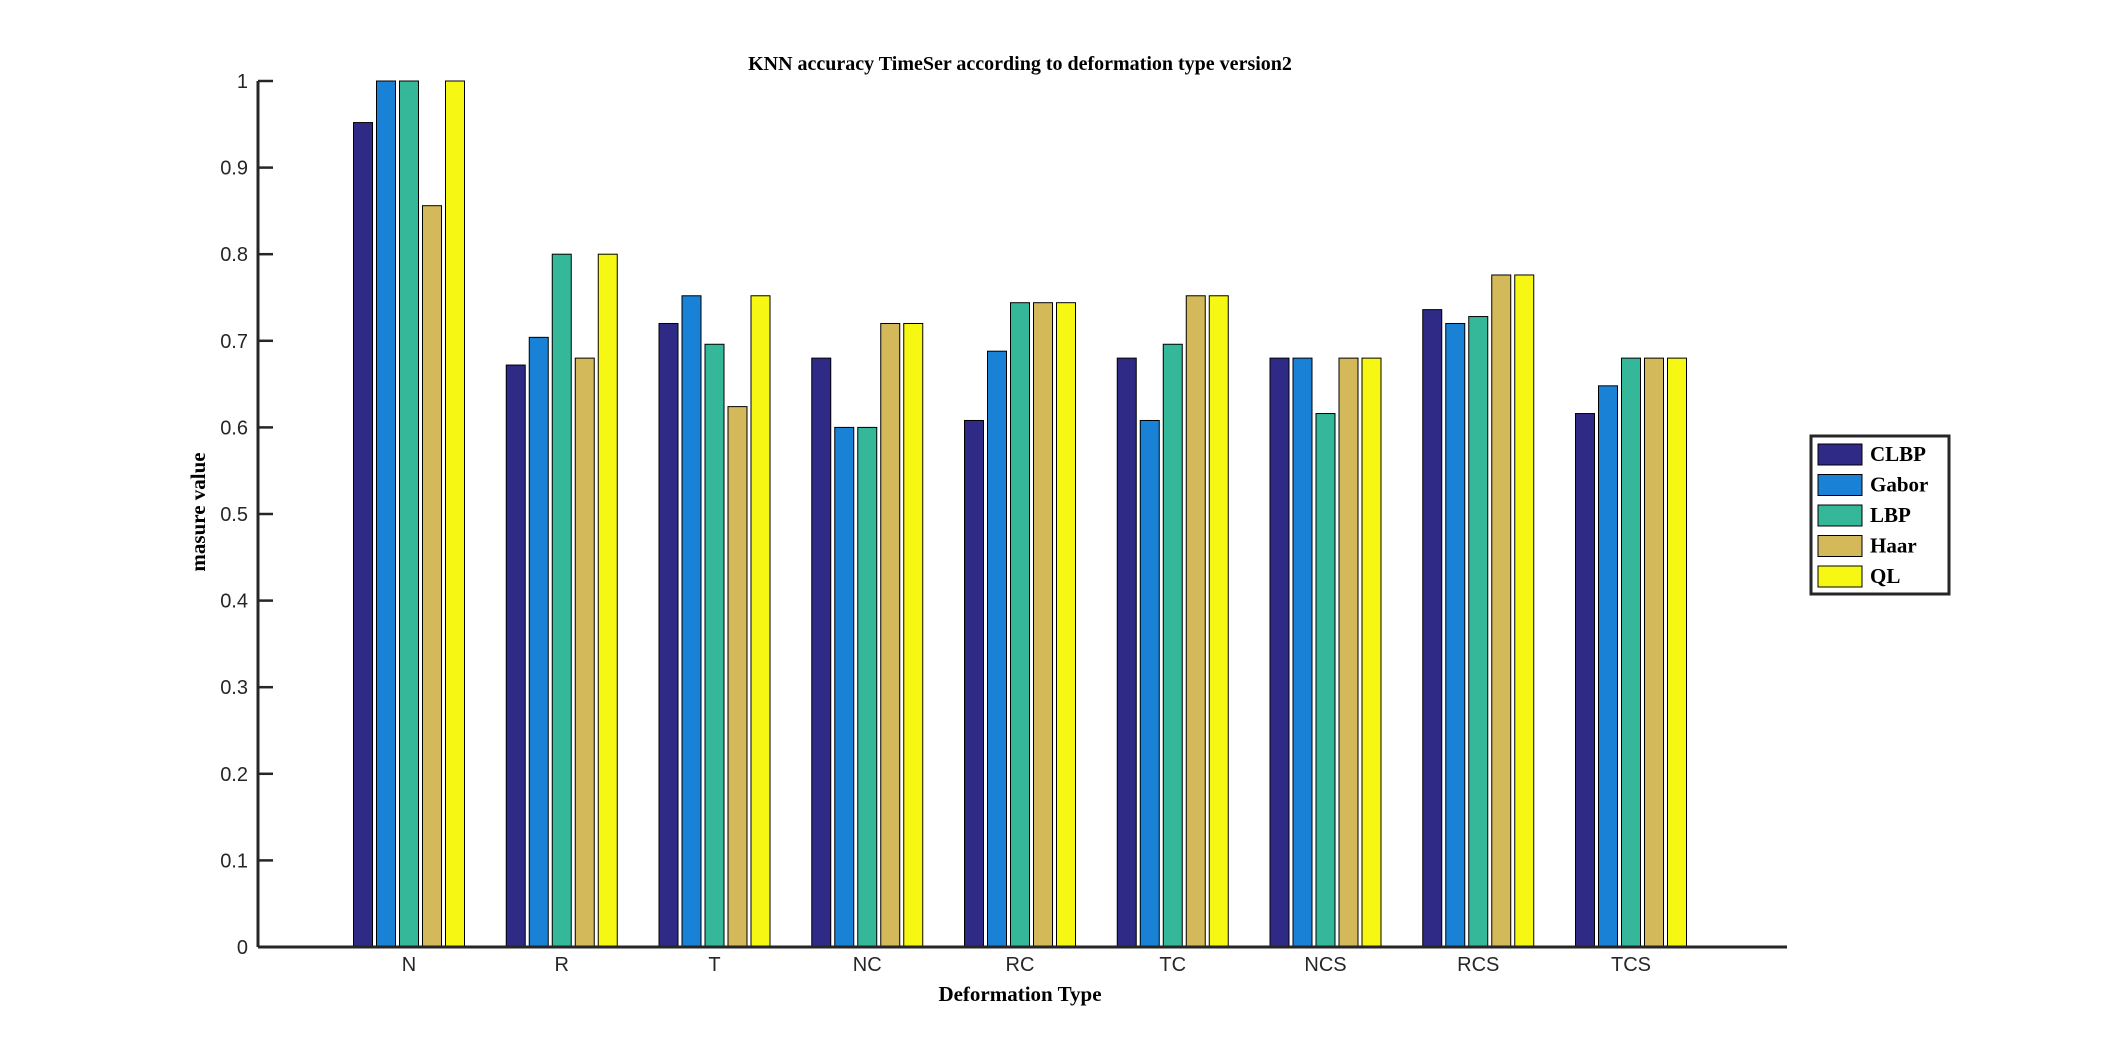 The image size is (2109, 1060). Describe the element at coordinates (1172, 965) in the screenshot. I see `x-tick-label: TC` at that location.